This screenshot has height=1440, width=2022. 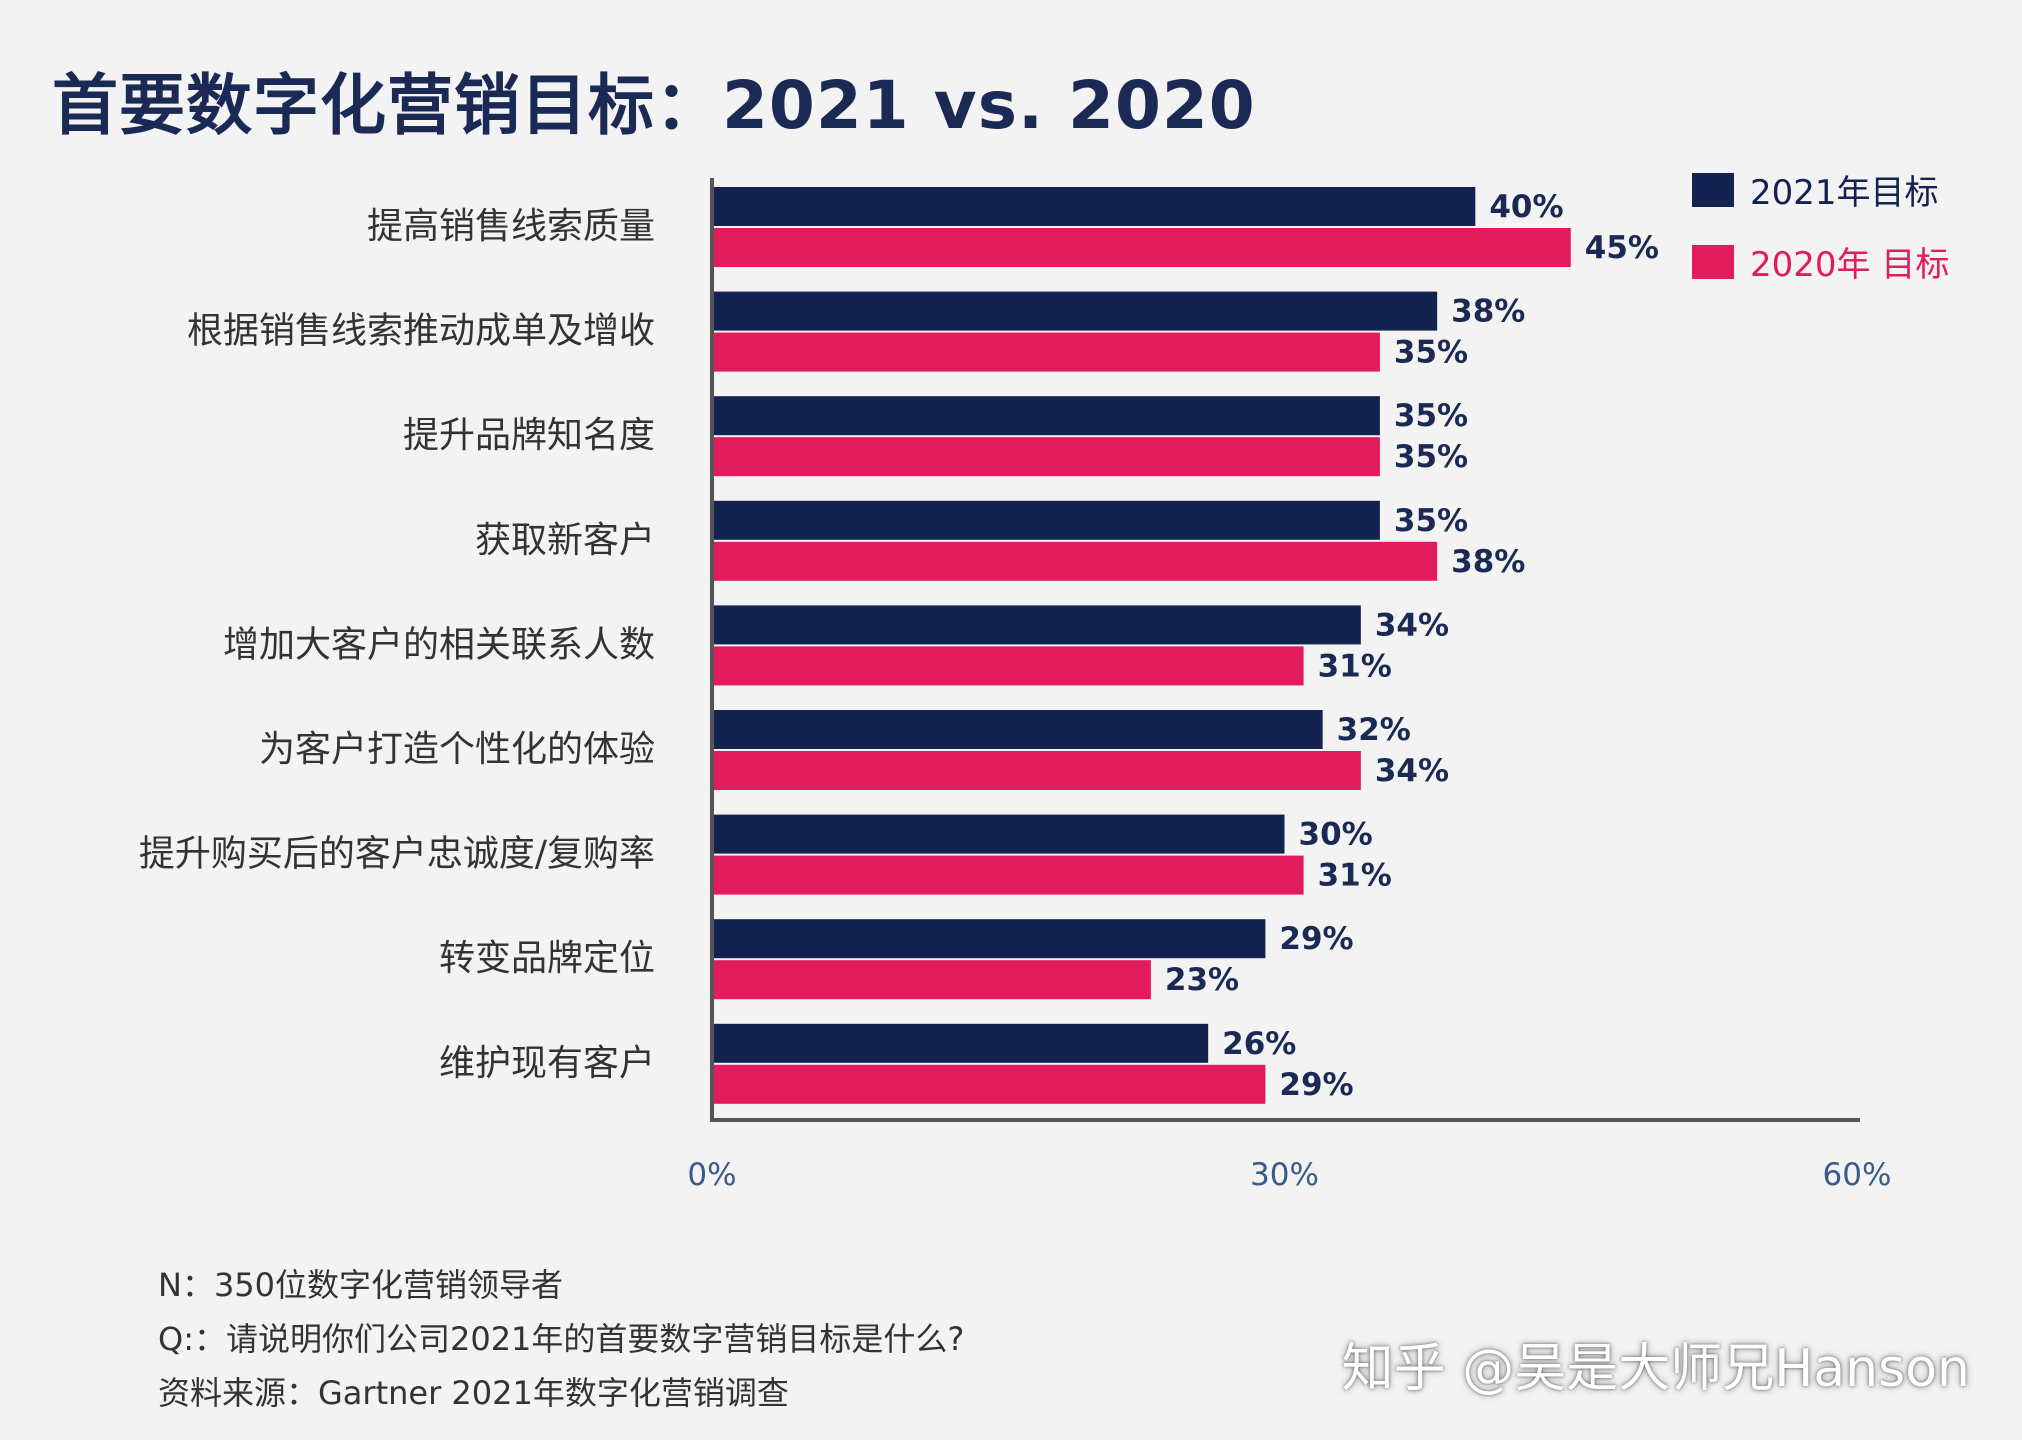 What do you see at coordinates (361, 1285) in the screenshot?
I see `sample-note: N：350位数字化营销领导者` at bounding box center [361, 1285].